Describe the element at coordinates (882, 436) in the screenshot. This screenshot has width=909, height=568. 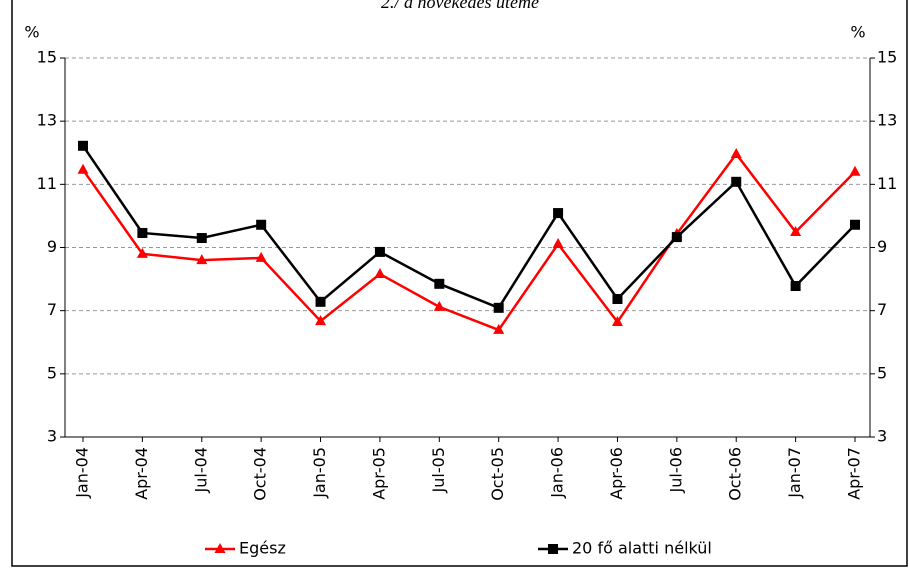
I see `y2-tick-label: 3` at that location.